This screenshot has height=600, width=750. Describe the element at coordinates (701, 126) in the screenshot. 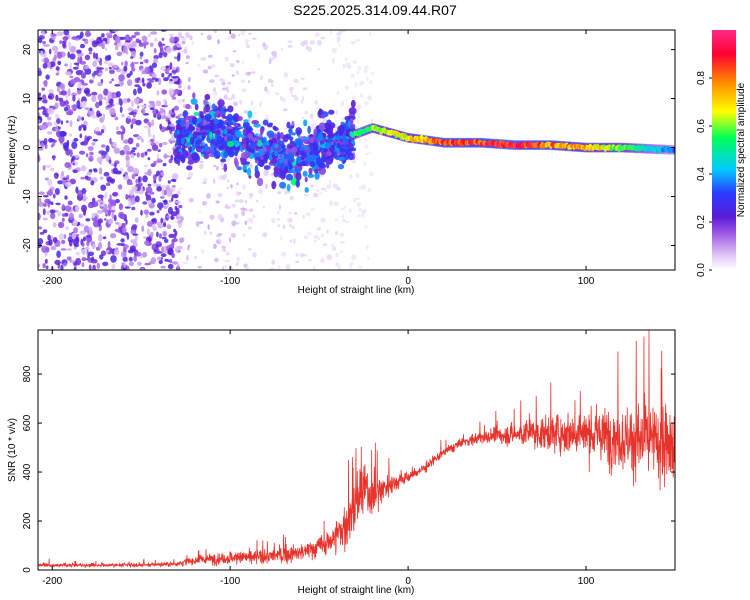

I see `colorbar-tick-label: 0.6` at that location.